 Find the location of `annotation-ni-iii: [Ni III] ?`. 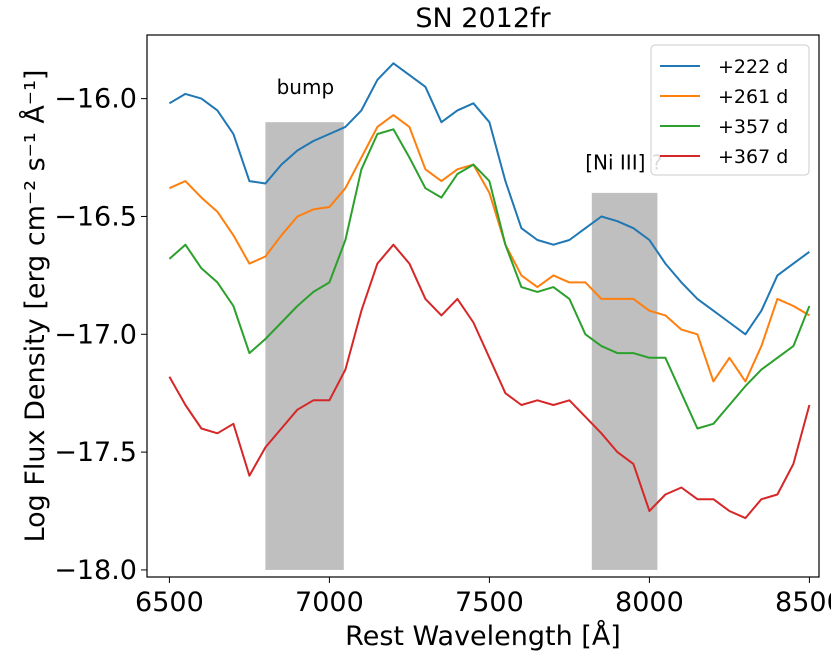

annotation-ni-iii: [Ni III] ? is located at coordinates (623, 162).